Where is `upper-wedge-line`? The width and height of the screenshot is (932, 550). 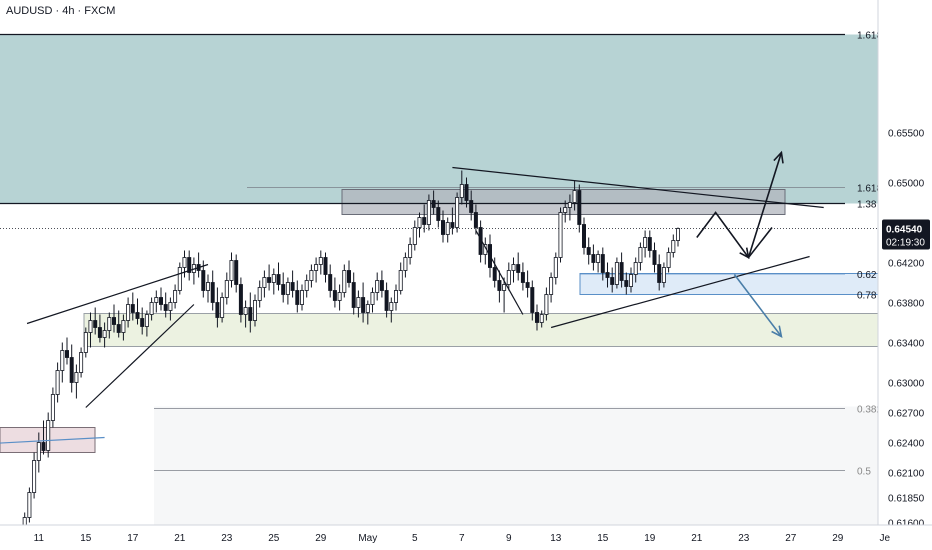
upper-wedge-line is located at coordinates (117, 294).